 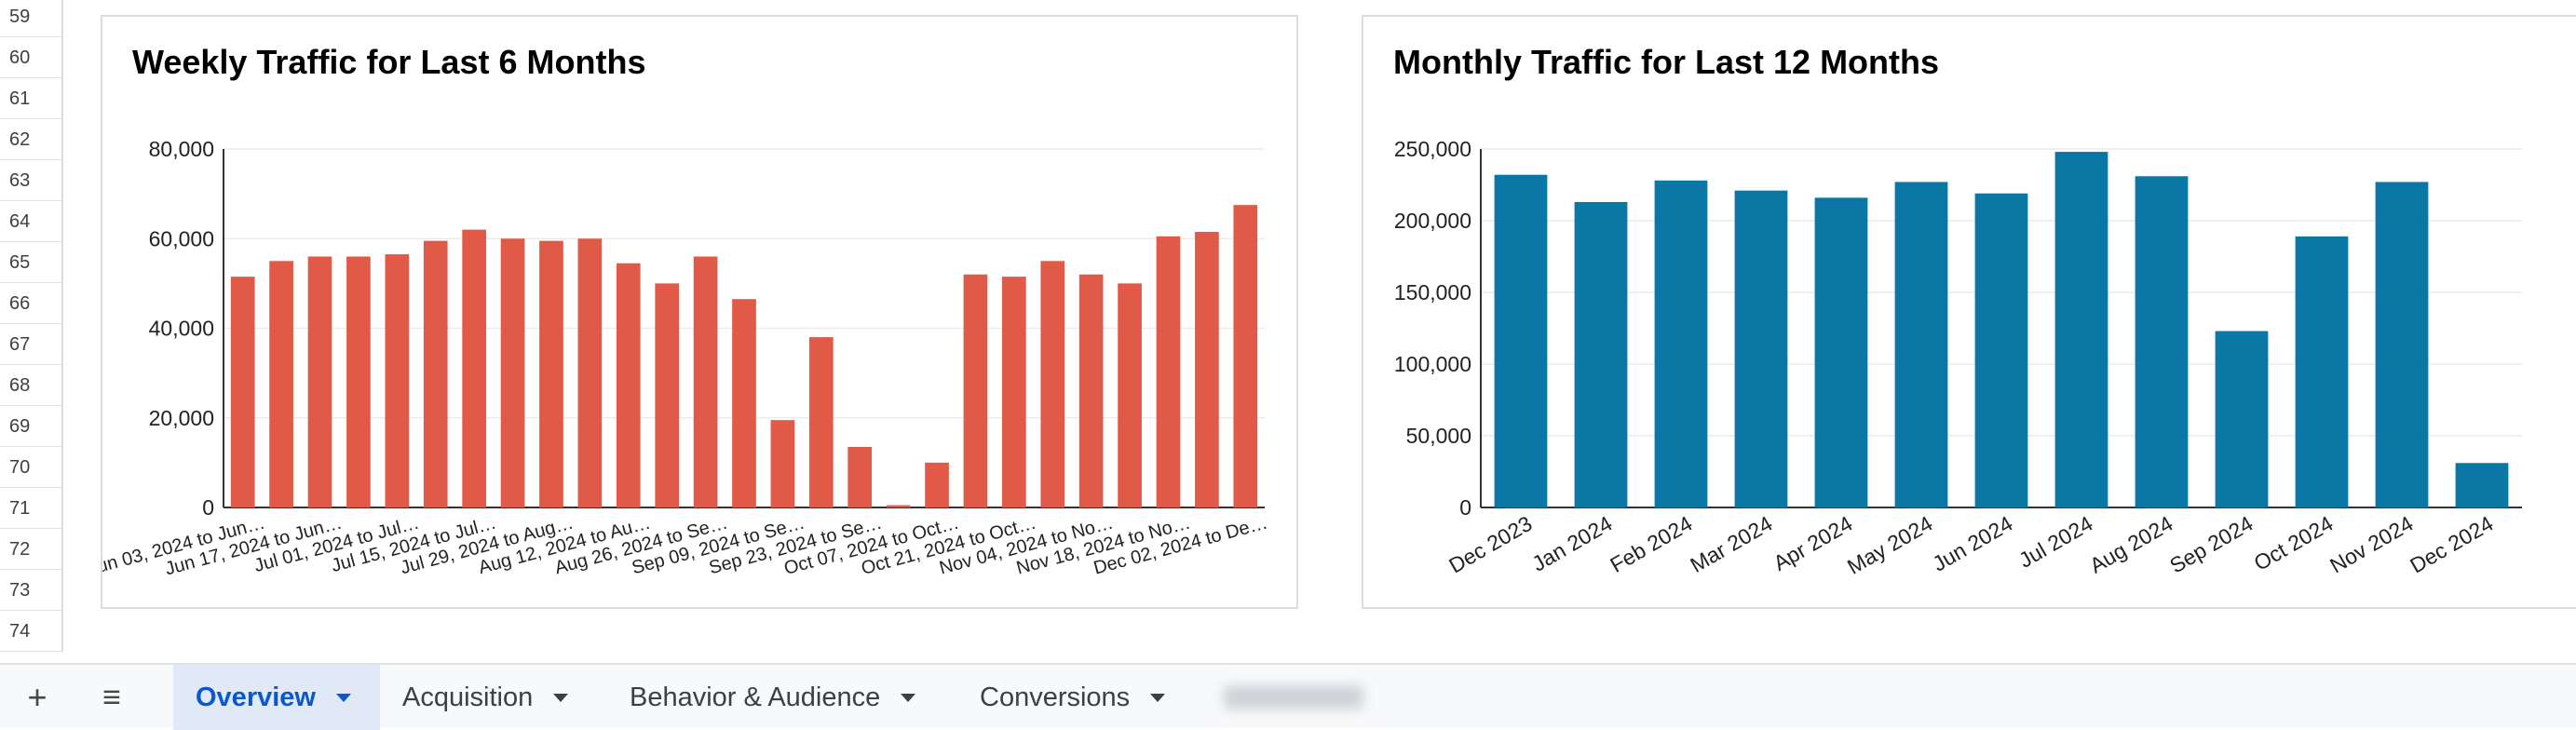 I want to click on row-header: 74, so click(x=30, y=632).